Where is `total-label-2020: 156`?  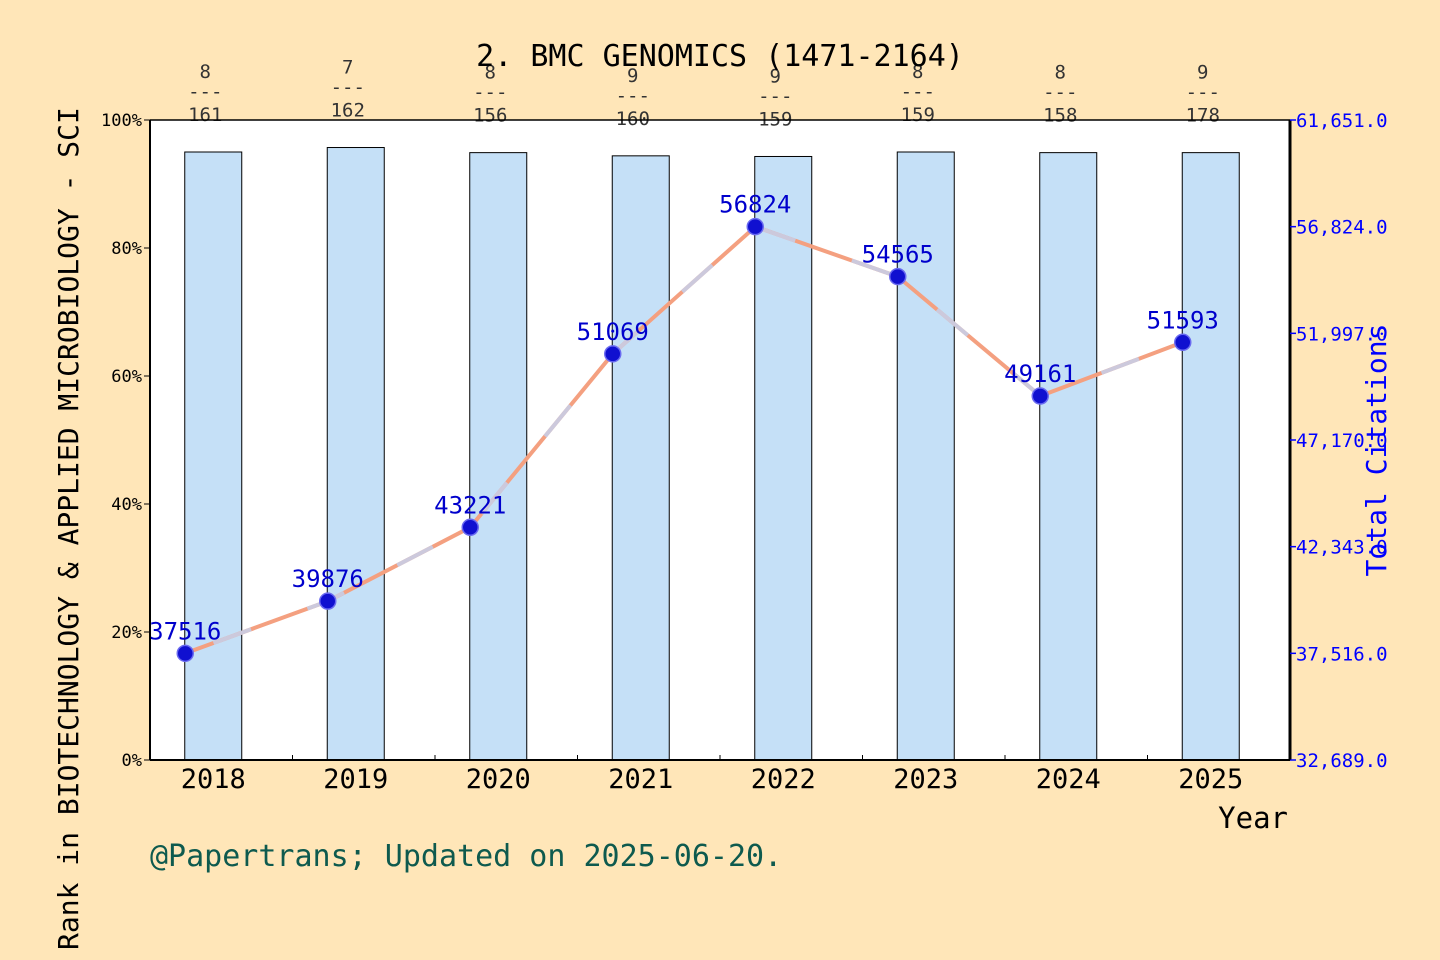 total-label-2020: 156 is located at coordinates (490, 116).